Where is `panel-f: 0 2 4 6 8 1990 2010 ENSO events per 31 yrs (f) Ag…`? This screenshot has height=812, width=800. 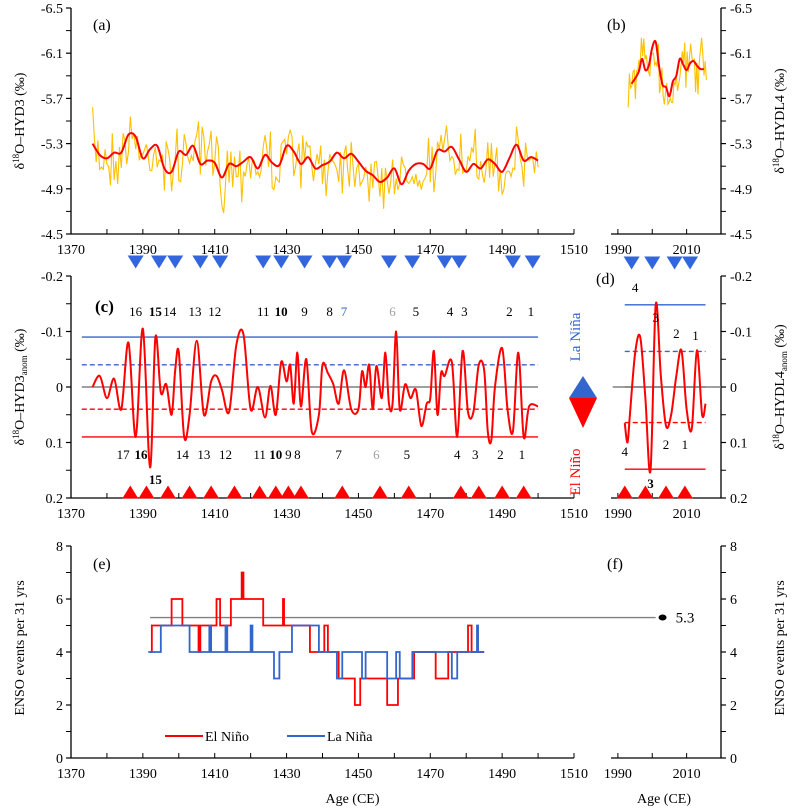
panel-f: 0 2 4 6 8 1990 2010 ENSO events per 31 yrs (f) Ag… is located at coordinates (696, 673).